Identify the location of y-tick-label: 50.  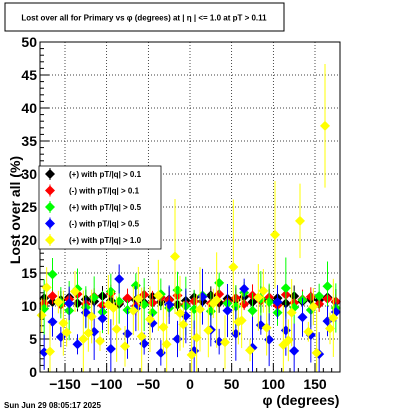
(29, 42).